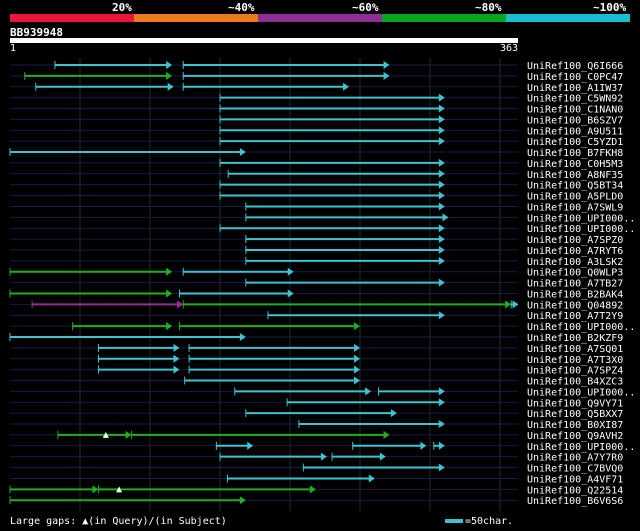 The width and height of the screenshot is (640, 531). Describe the element at coordinates (575, 414) in the screenshot. I see `hit-label: UniRef100_Q5BXX7` at that location.